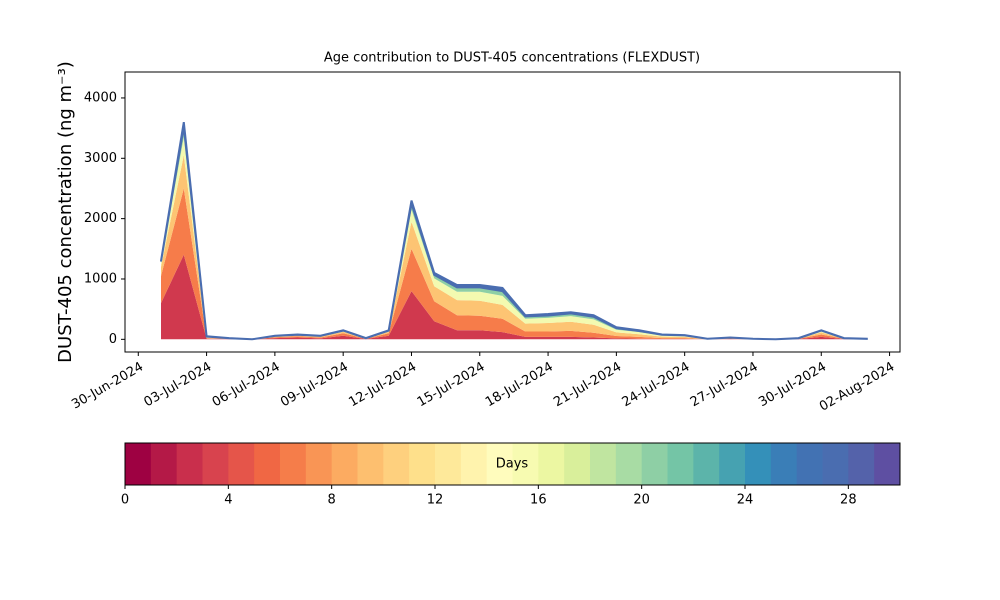  I want to click on colorbar-tick-label: 8, so click(332, 500).